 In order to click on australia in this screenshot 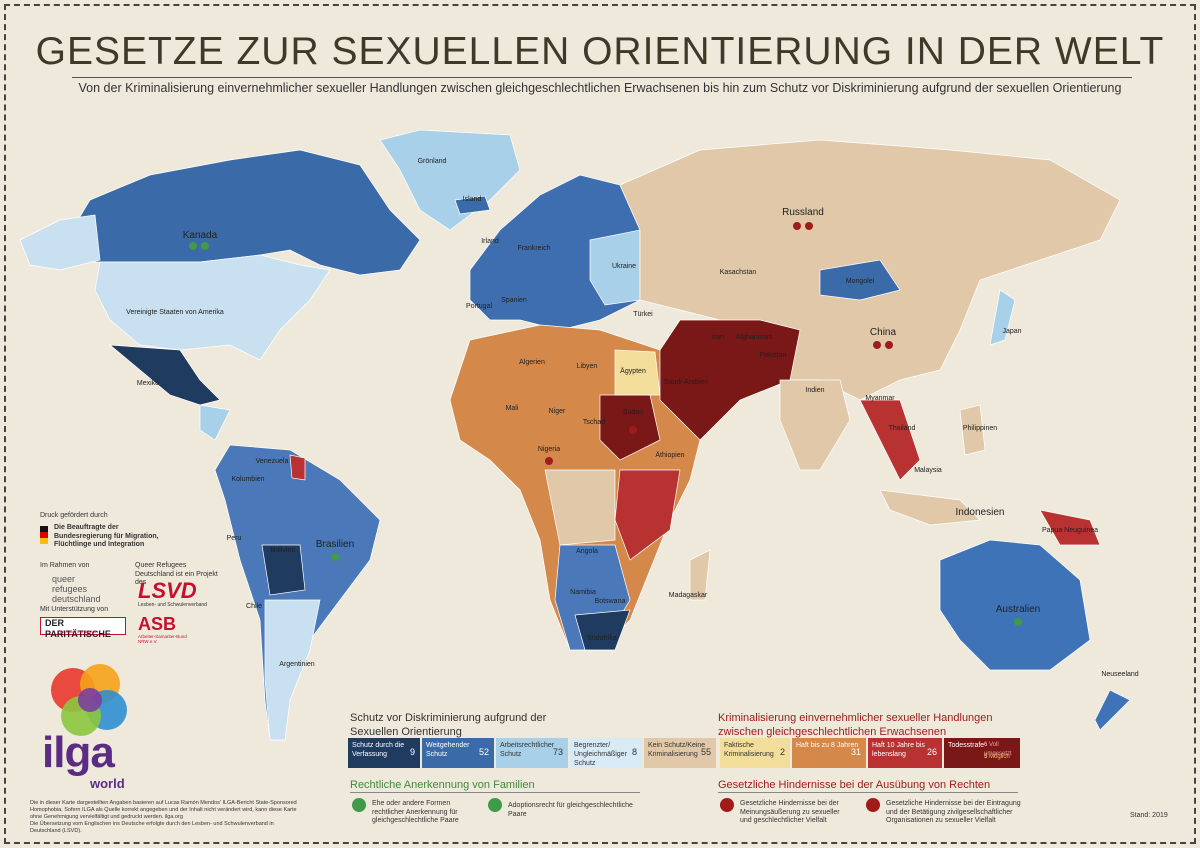, I will do `click(1015, 605)`.